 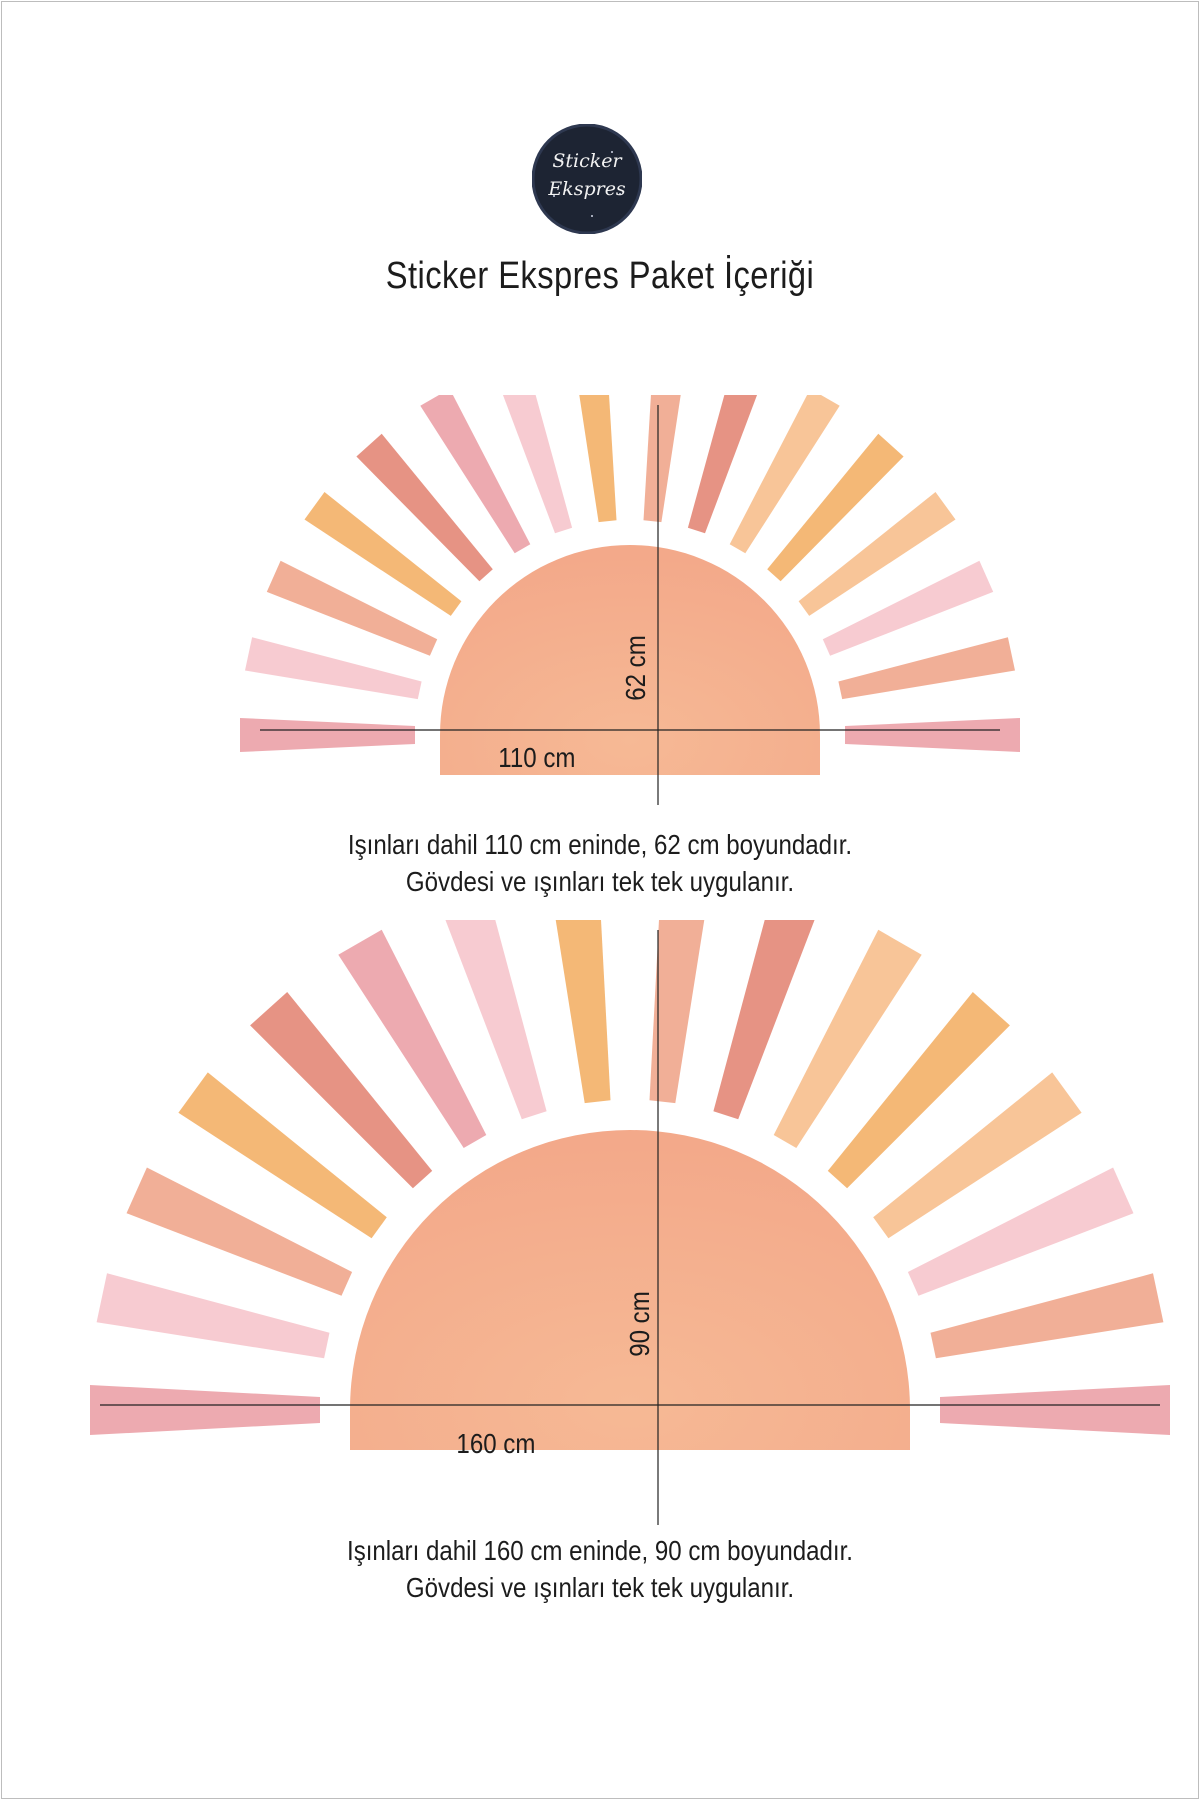 I want to click on height-label-large: 90 cm, so click(x=640, y=1324).